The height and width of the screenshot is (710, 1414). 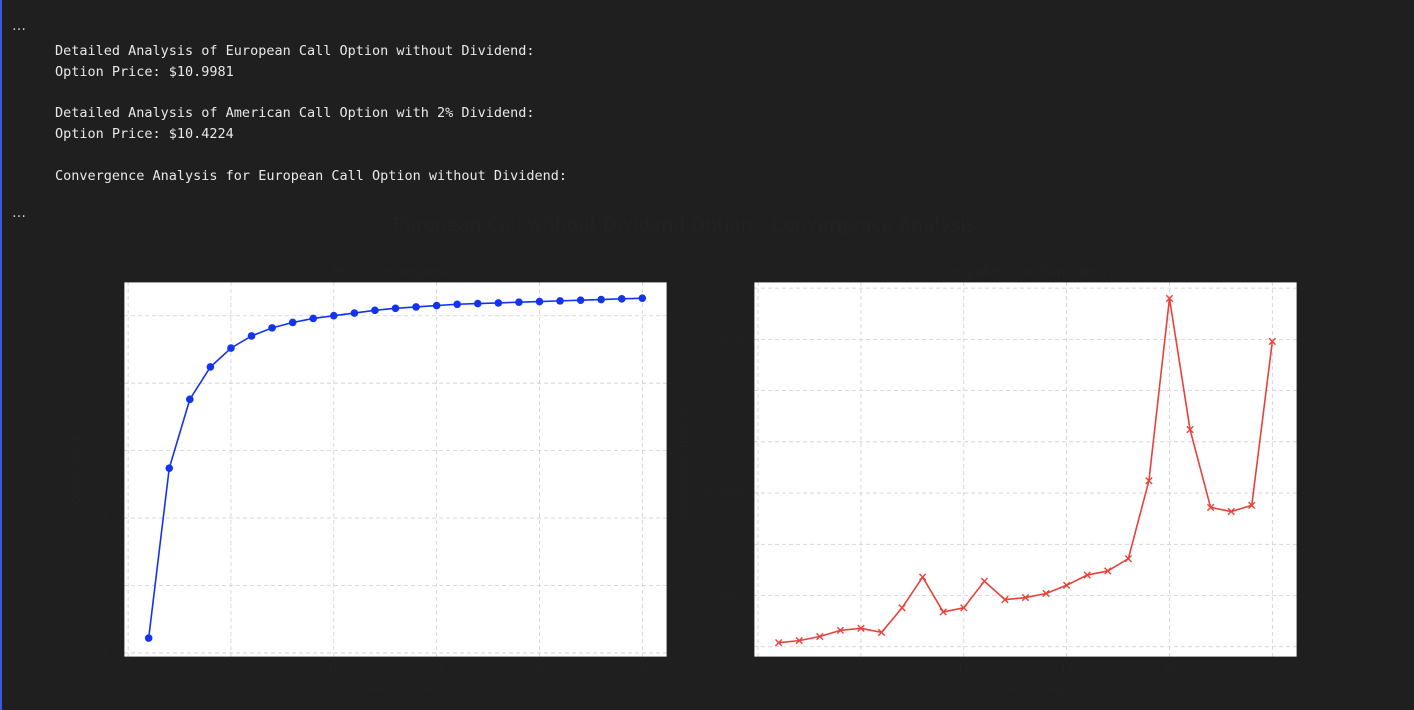 I want to click on complexity-x-tick-label: 15, so click(x=1066, y=670).